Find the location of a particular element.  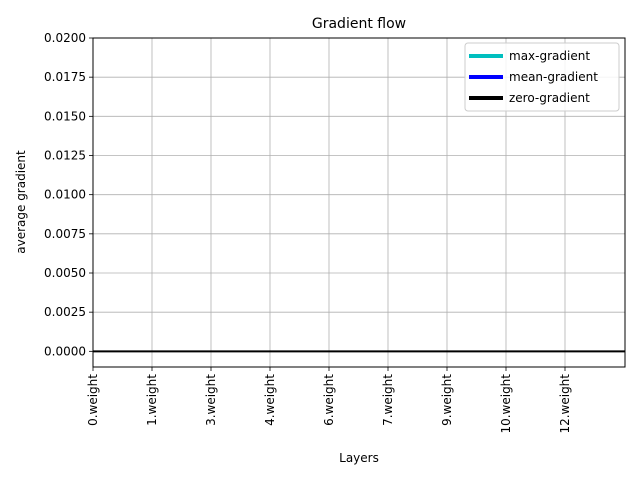

y-tick-label: 0.0000 is located at coordinates (65, 351).